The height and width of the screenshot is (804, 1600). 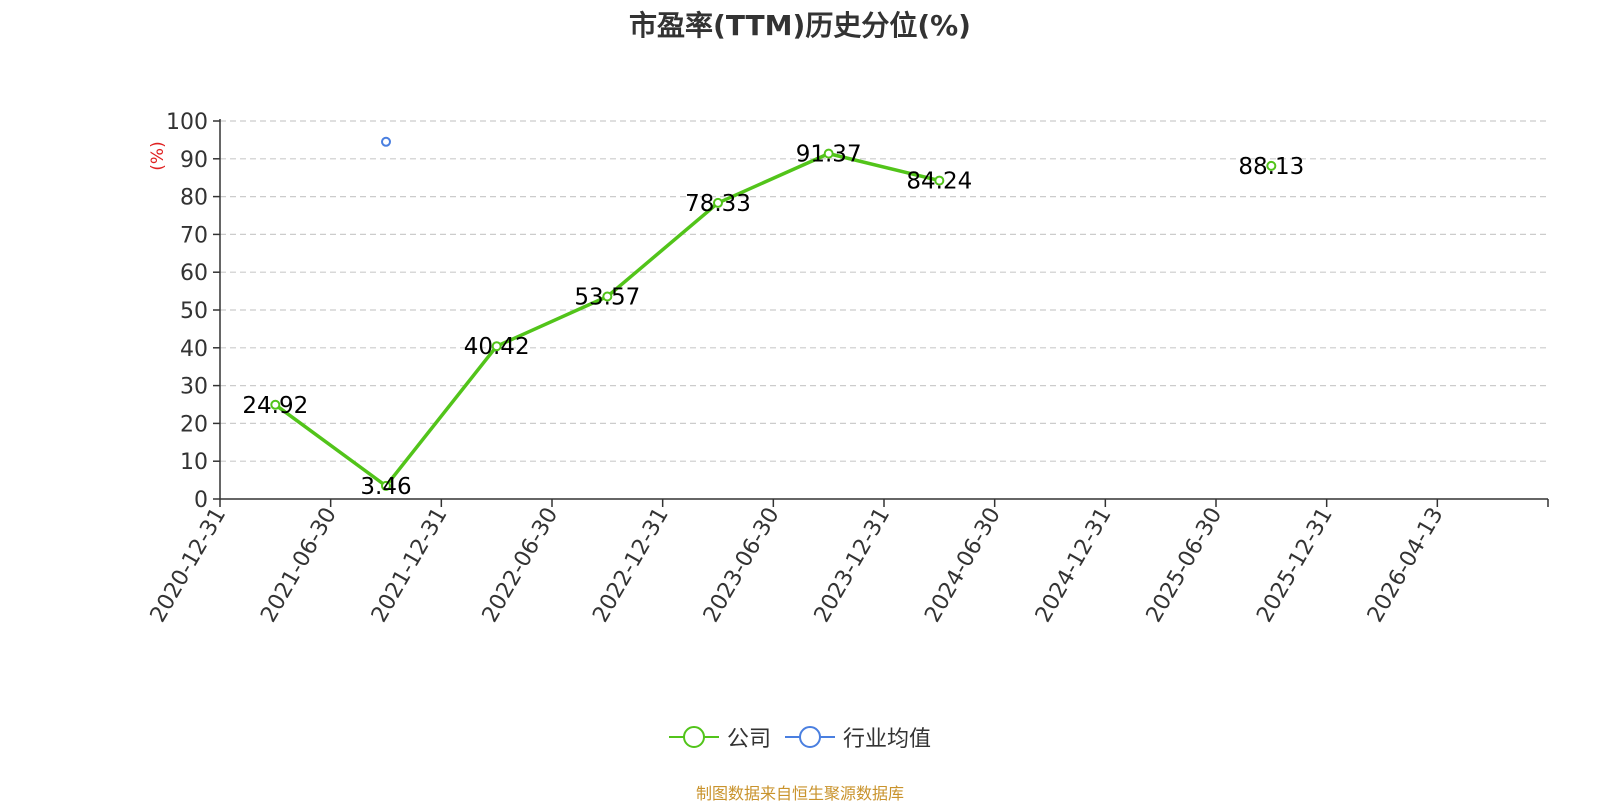 I want to click on x-tick-label: 2023-12-31, so click(x=853, y=565).